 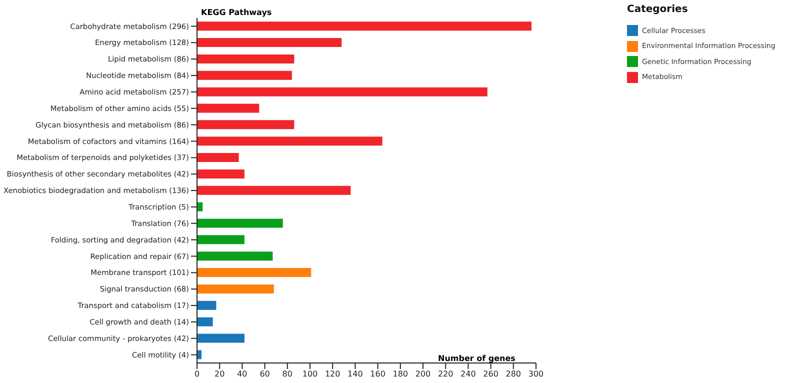 I want to click on x-tick-label: 140, so click(x=355, y=374).